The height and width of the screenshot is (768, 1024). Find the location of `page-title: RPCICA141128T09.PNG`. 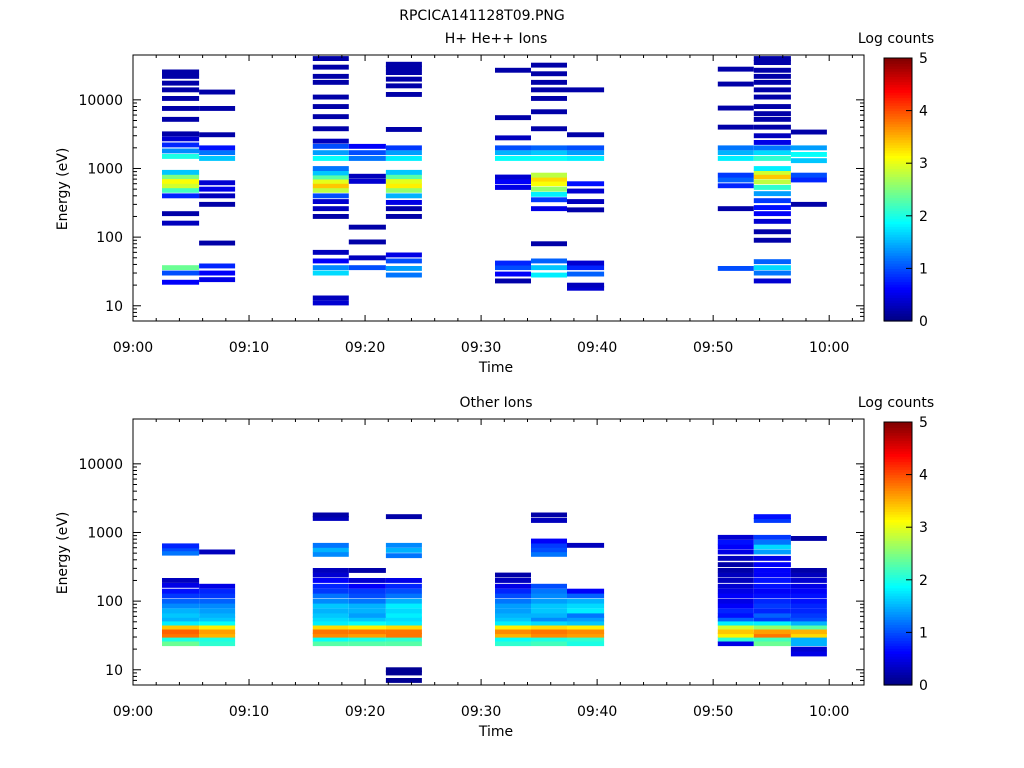

page-title: RPCICA141128T09.PNG is located at coordinates (481, 16).